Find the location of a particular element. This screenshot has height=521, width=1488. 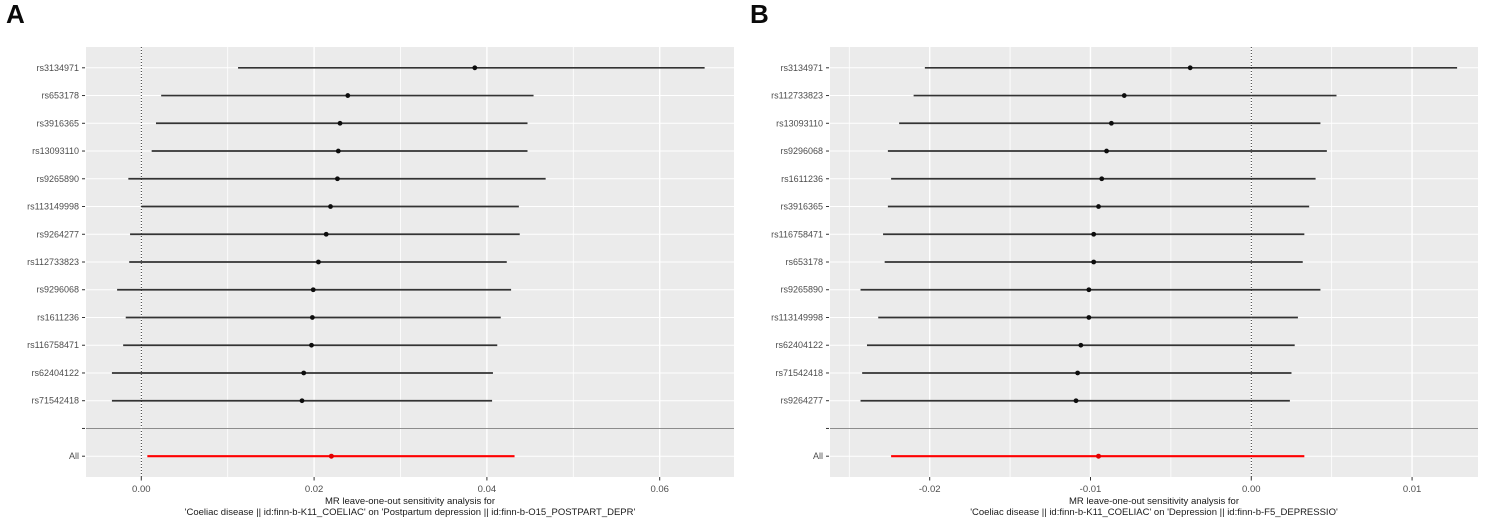

x-tick-label: -0.01 is located at coordinates (1091, 489).